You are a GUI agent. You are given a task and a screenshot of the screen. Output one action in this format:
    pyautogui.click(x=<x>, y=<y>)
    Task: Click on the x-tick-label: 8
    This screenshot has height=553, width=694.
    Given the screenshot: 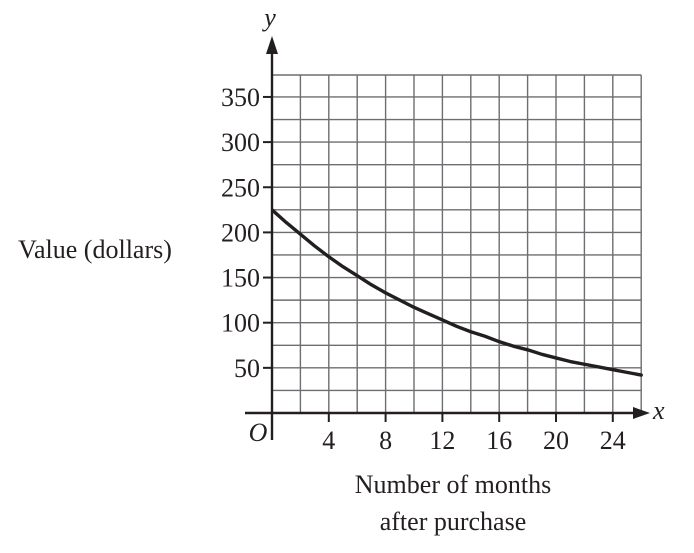 What is the action you would take?
    pyautogui.click(x=385, y=440)
    